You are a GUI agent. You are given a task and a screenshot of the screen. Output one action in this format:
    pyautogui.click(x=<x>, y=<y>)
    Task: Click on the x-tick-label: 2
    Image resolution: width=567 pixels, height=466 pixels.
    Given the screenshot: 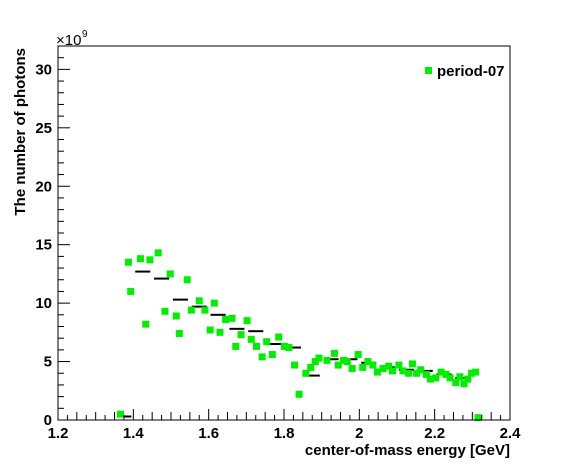 What is the action you would take?
    pyautogui.click(x=359, y=433)
    